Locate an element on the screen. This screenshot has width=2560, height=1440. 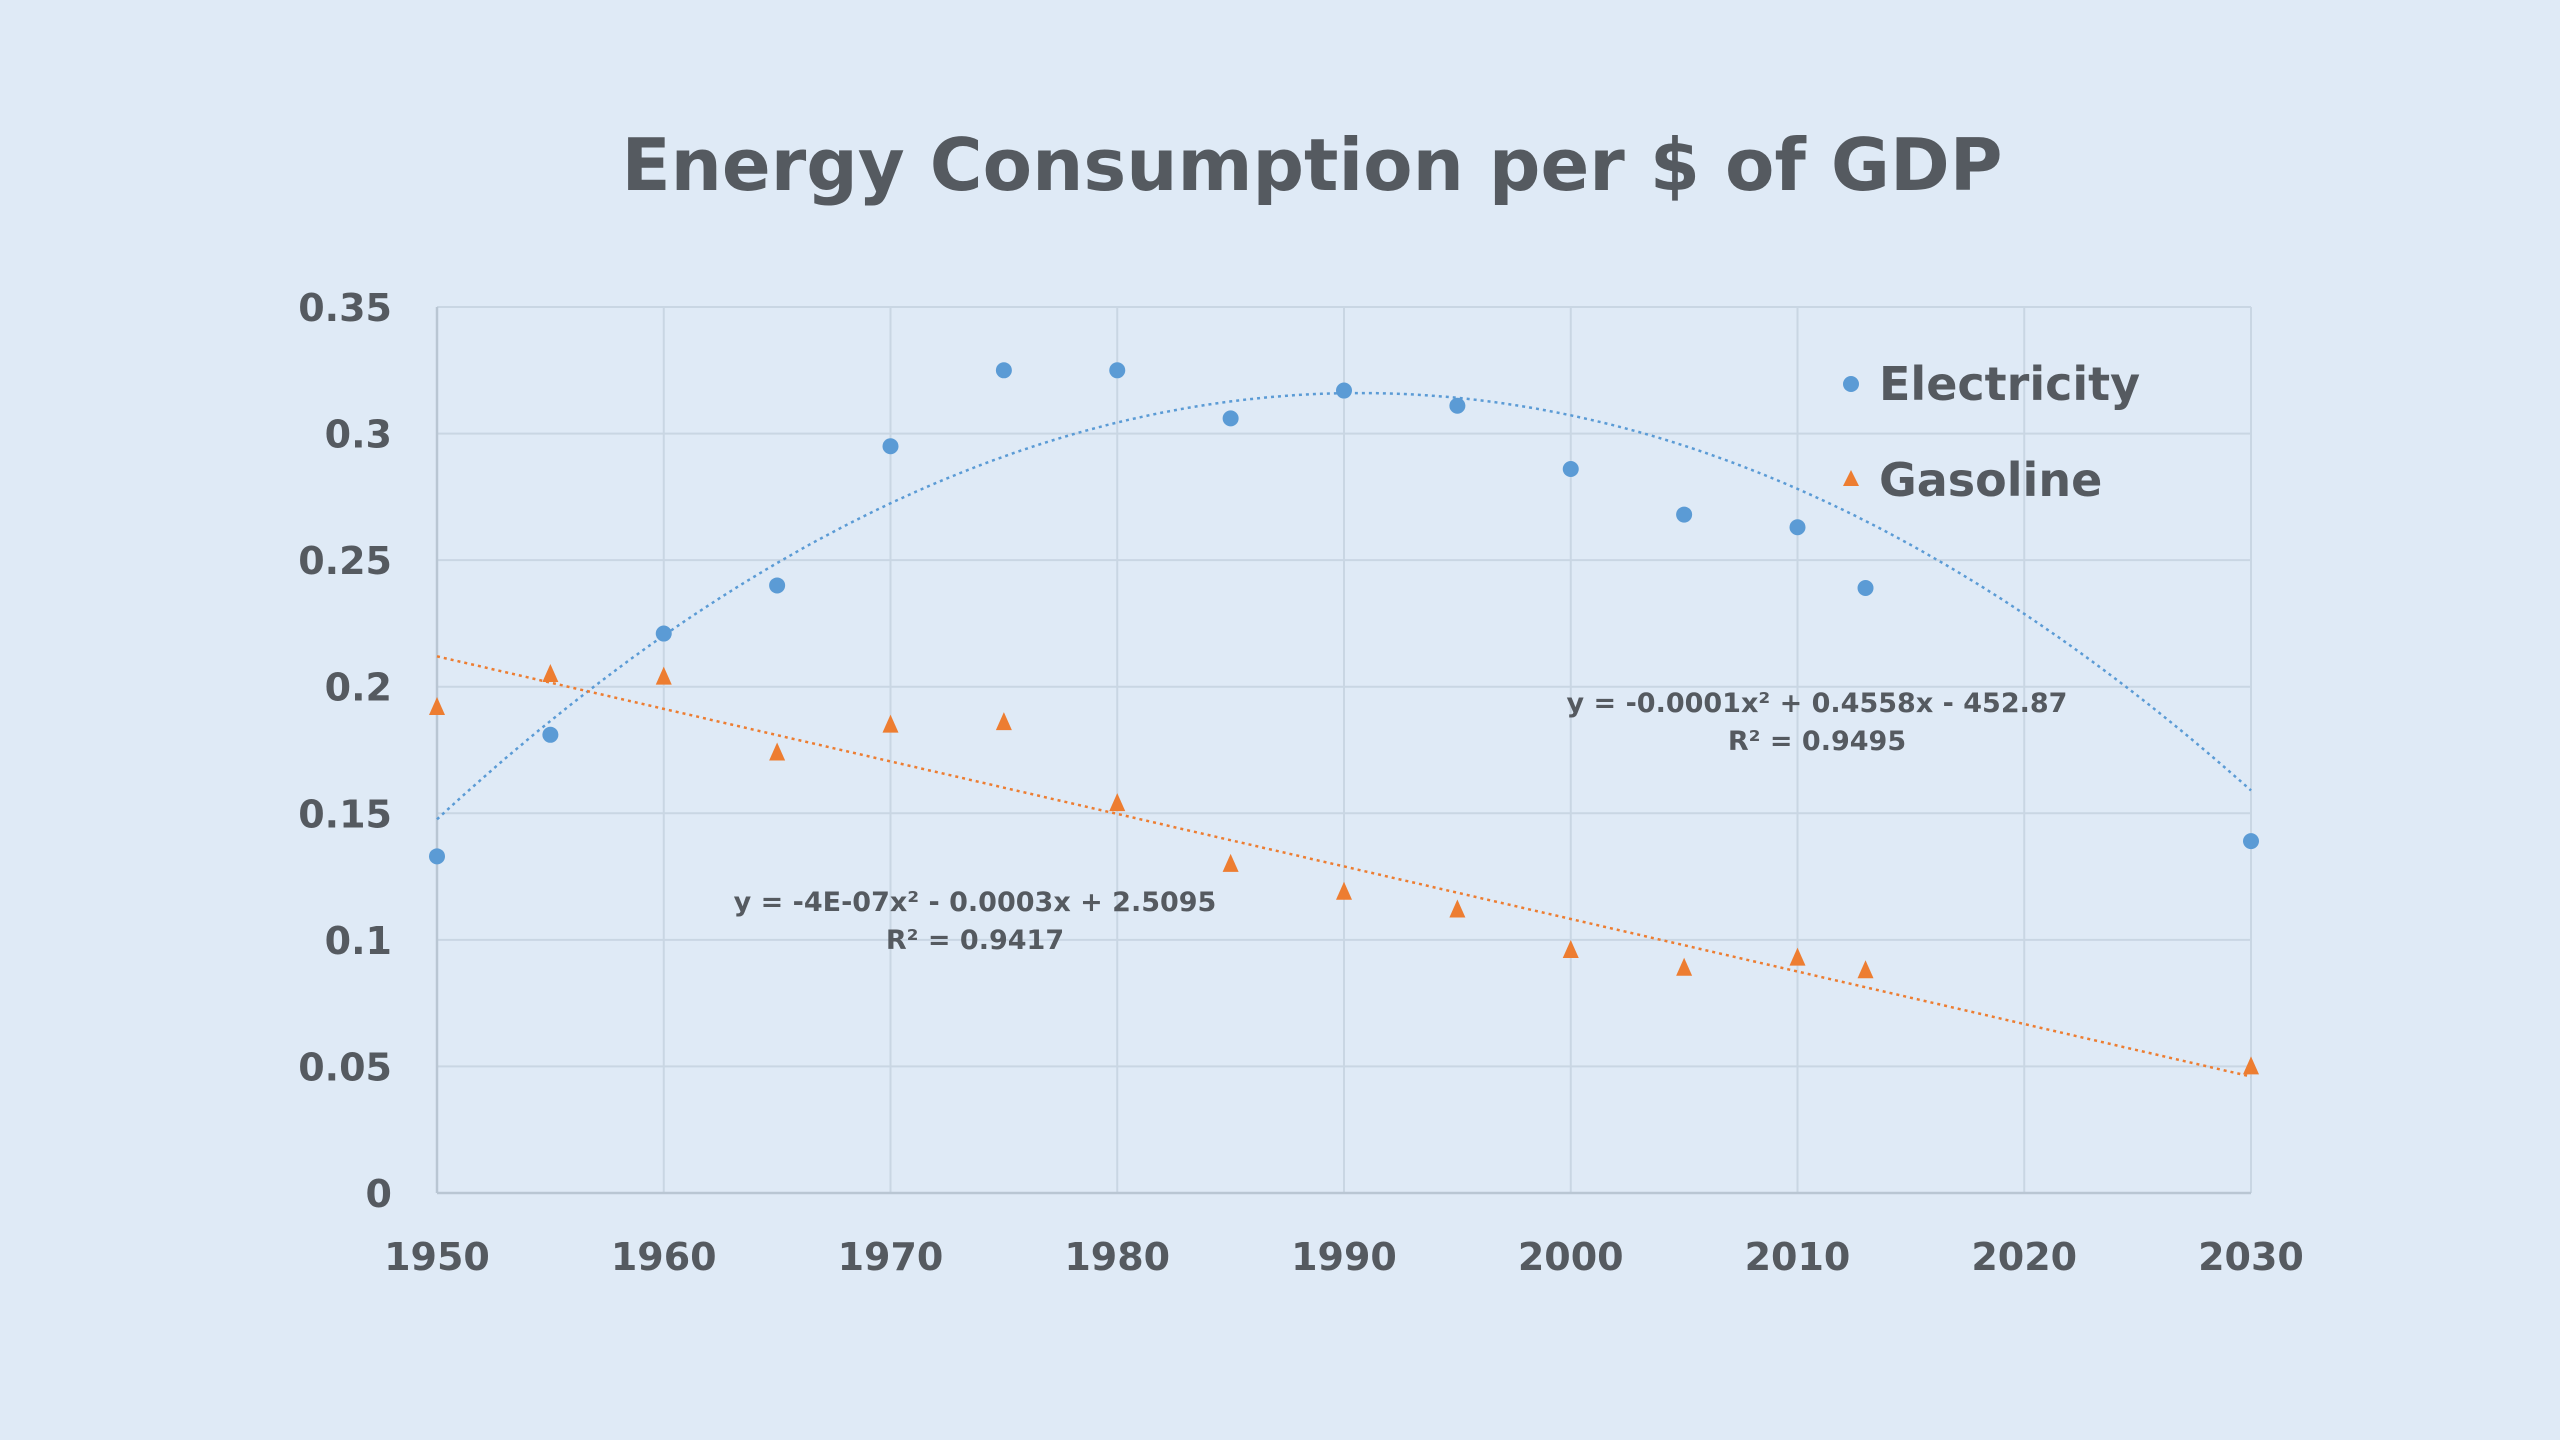
legend-marker-electricity is located at coordinates (1851, 384).